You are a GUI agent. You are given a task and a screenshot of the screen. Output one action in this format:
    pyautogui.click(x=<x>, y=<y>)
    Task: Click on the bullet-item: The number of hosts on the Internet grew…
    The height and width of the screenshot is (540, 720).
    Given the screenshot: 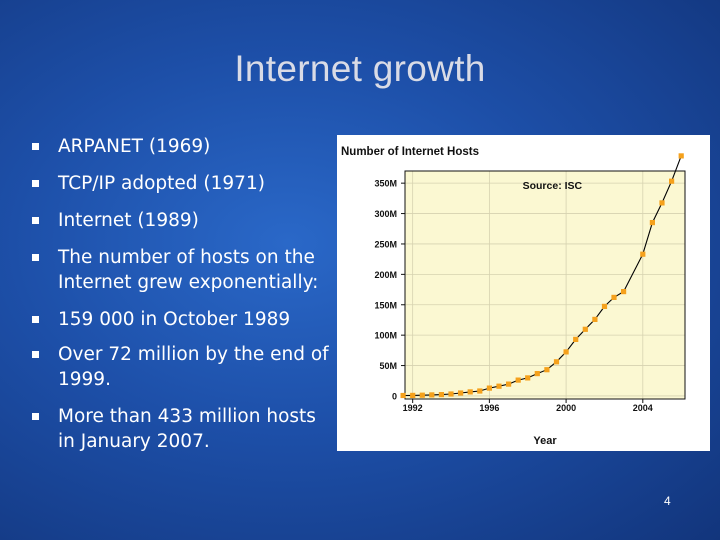 What is the action you would take?
    pyautogui.click(x=180, y=270)
    